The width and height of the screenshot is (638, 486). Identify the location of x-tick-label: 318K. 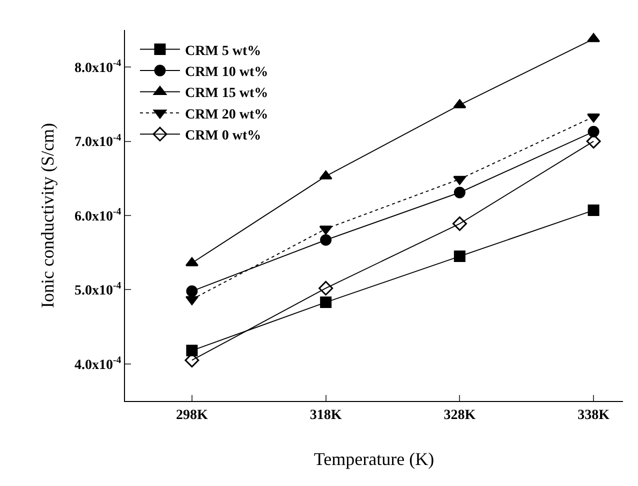
(326, 415).